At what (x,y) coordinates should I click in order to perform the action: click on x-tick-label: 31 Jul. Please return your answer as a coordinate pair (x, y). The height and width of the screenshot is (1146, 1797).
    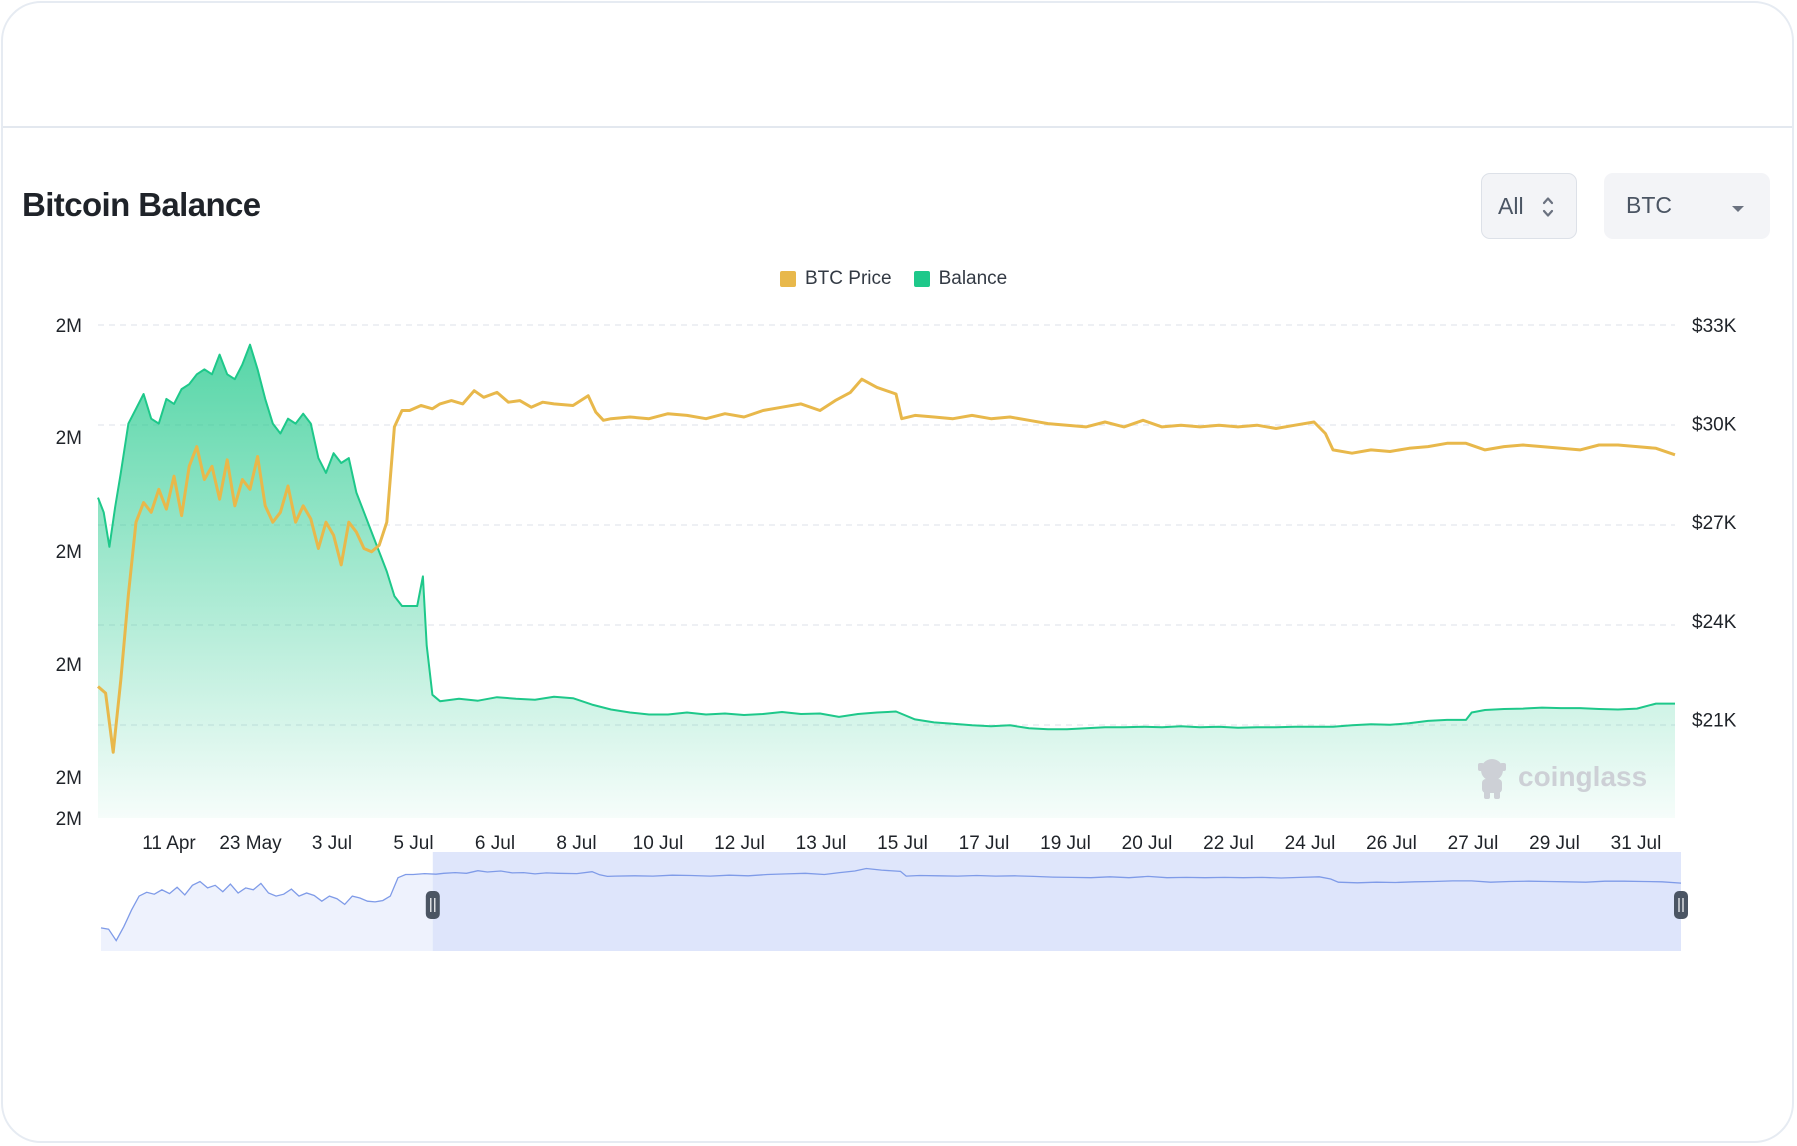
    Looking at the image, I should click on (1636, 843).